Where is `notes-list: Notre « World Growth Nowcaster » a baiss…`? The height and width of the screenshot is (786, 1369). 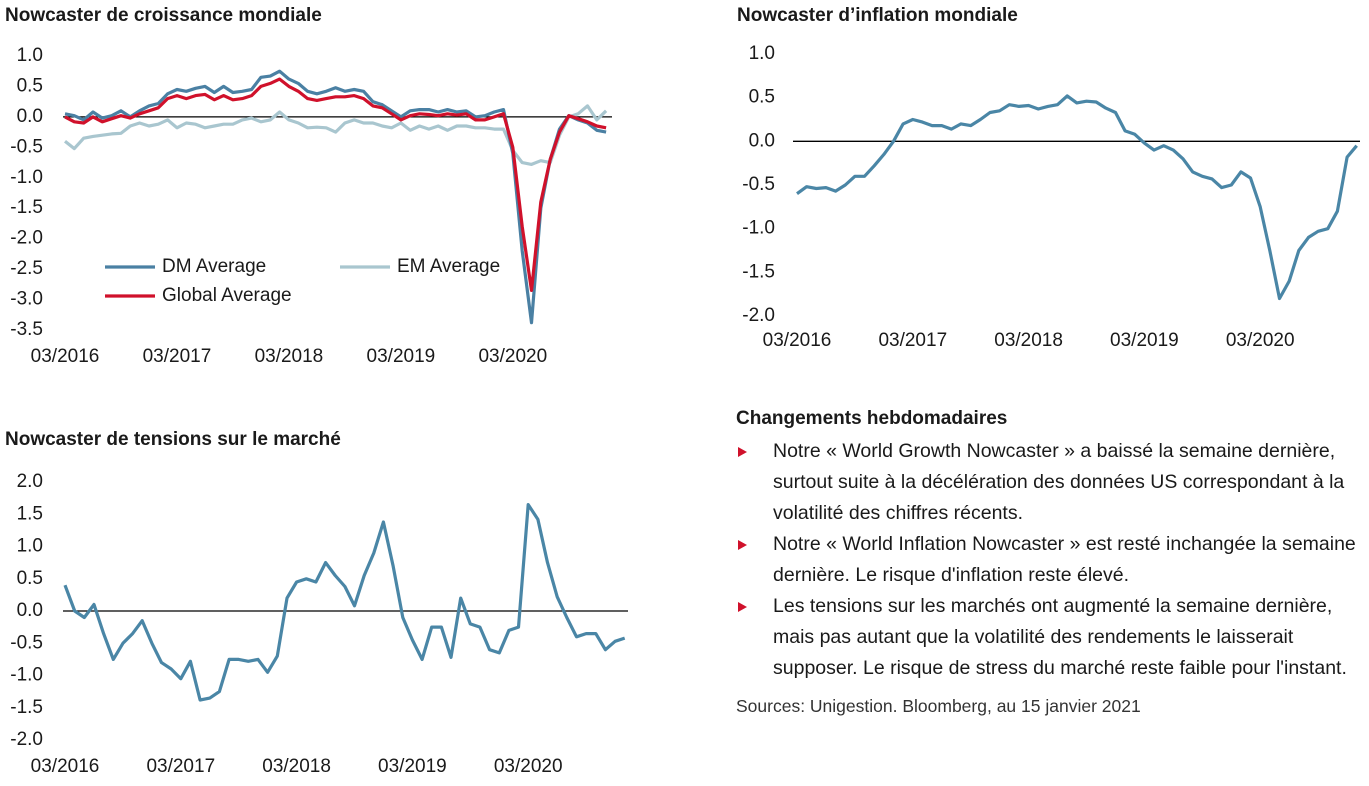 notes-list: Notre « World Growth Nowcaster » a baiss… is located at coordinates (1051, 560).